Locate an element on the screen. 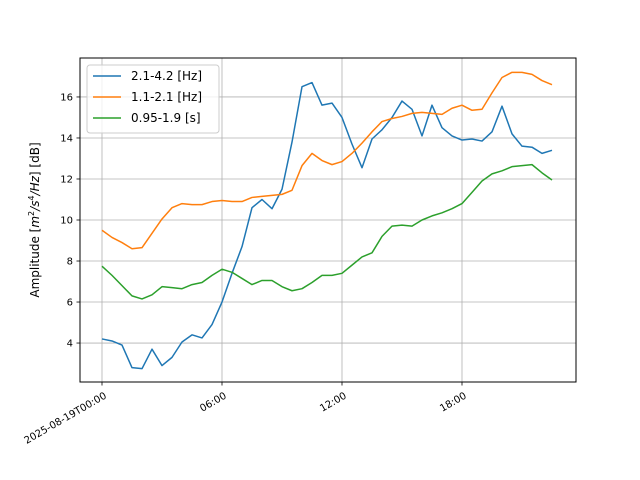 This screenshot has height=480, width=640. legend-box is located at coordinates (153, 99).